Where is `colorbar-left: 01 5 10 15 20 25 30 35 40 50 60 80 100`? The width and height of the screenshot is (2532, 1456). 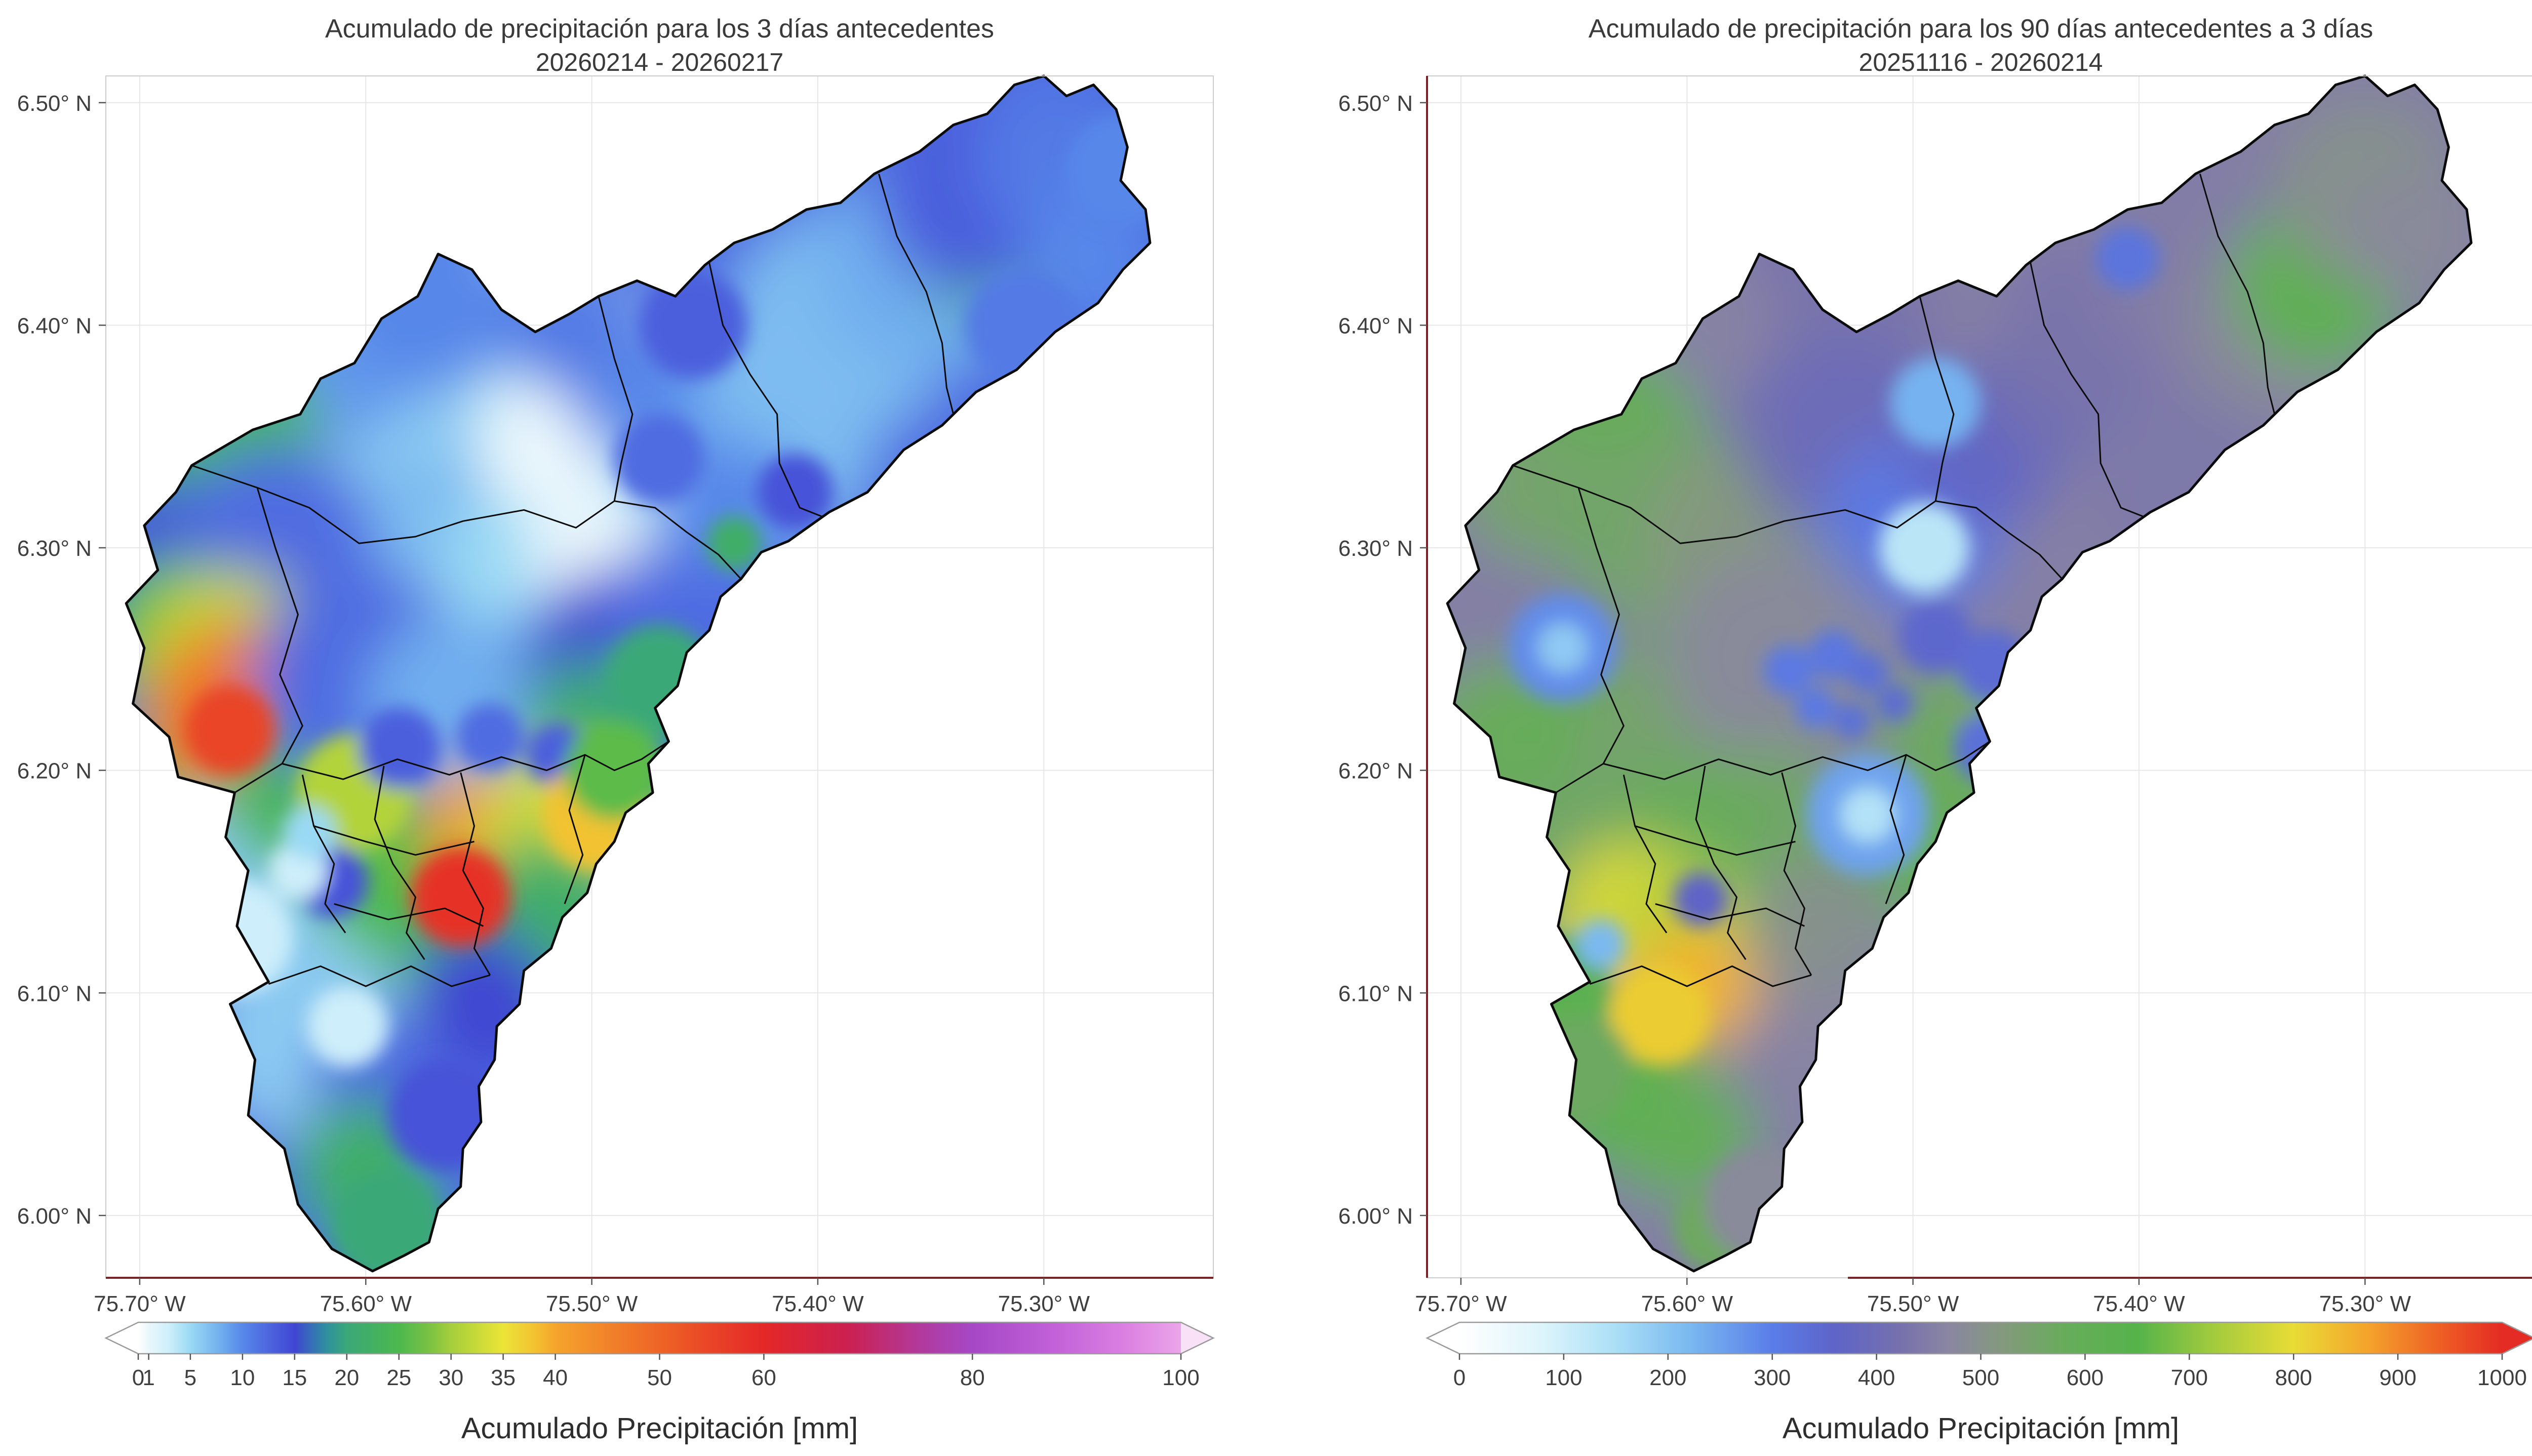
colorbar-left: 01 5 10 15 20 25 30 35 40 50 60 80 100 is located at coordinates (659, 1355).